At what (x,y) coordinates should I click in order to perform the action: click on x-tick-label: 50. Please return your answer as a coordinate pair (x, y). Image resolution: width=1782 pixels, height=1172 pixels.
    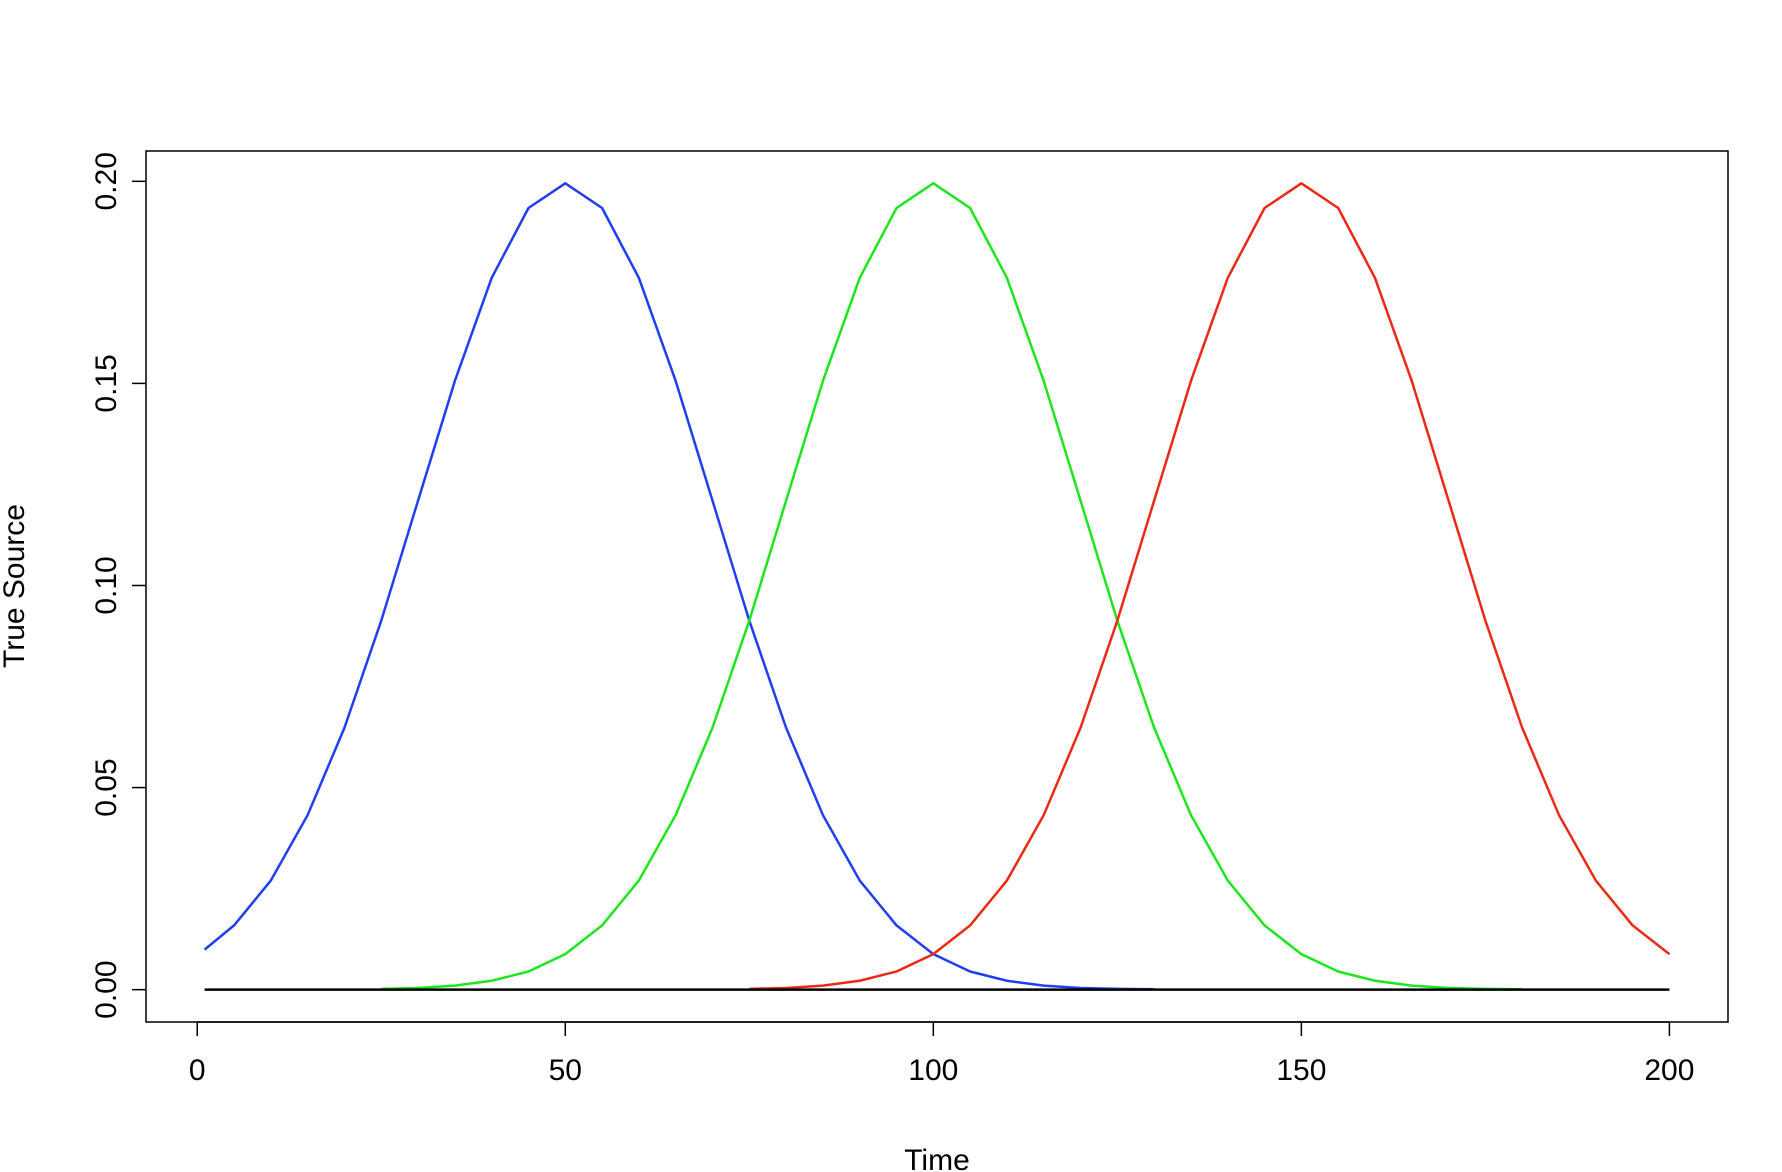
    Looking at the image, I should click on (565, 1070).